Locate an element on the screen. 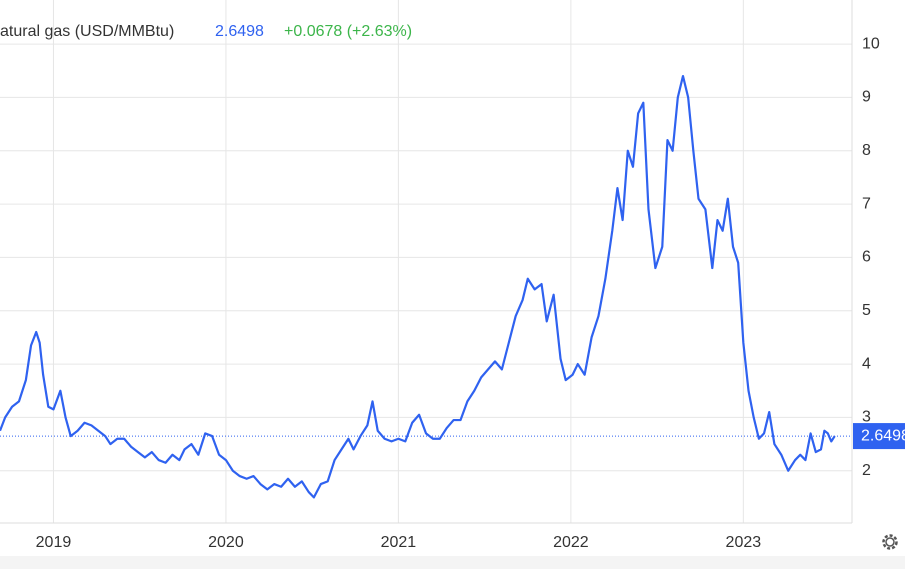 This screenshot has height=569, width=905. y-tick-label: 10 is located at coordinates (871, 43).